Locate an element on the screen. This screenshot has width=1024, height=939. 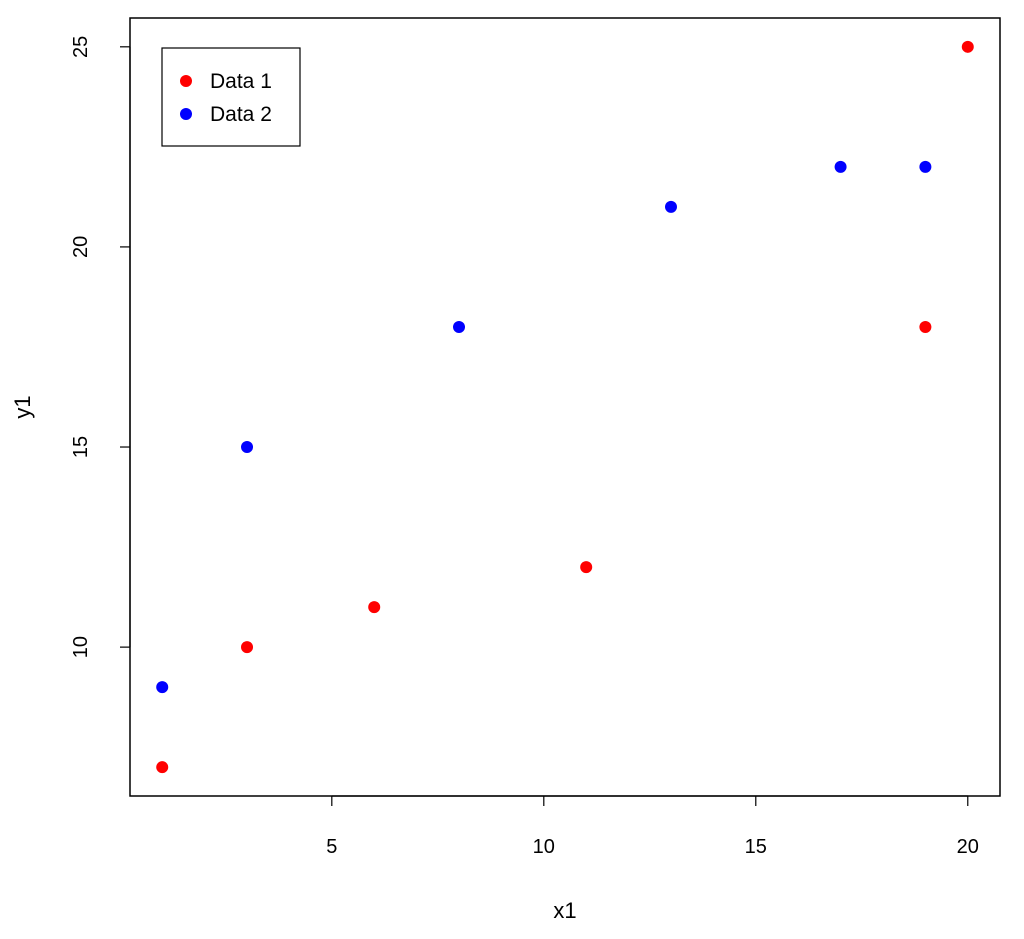
legend-label: Data 2 is located at coordinates (241, 114).